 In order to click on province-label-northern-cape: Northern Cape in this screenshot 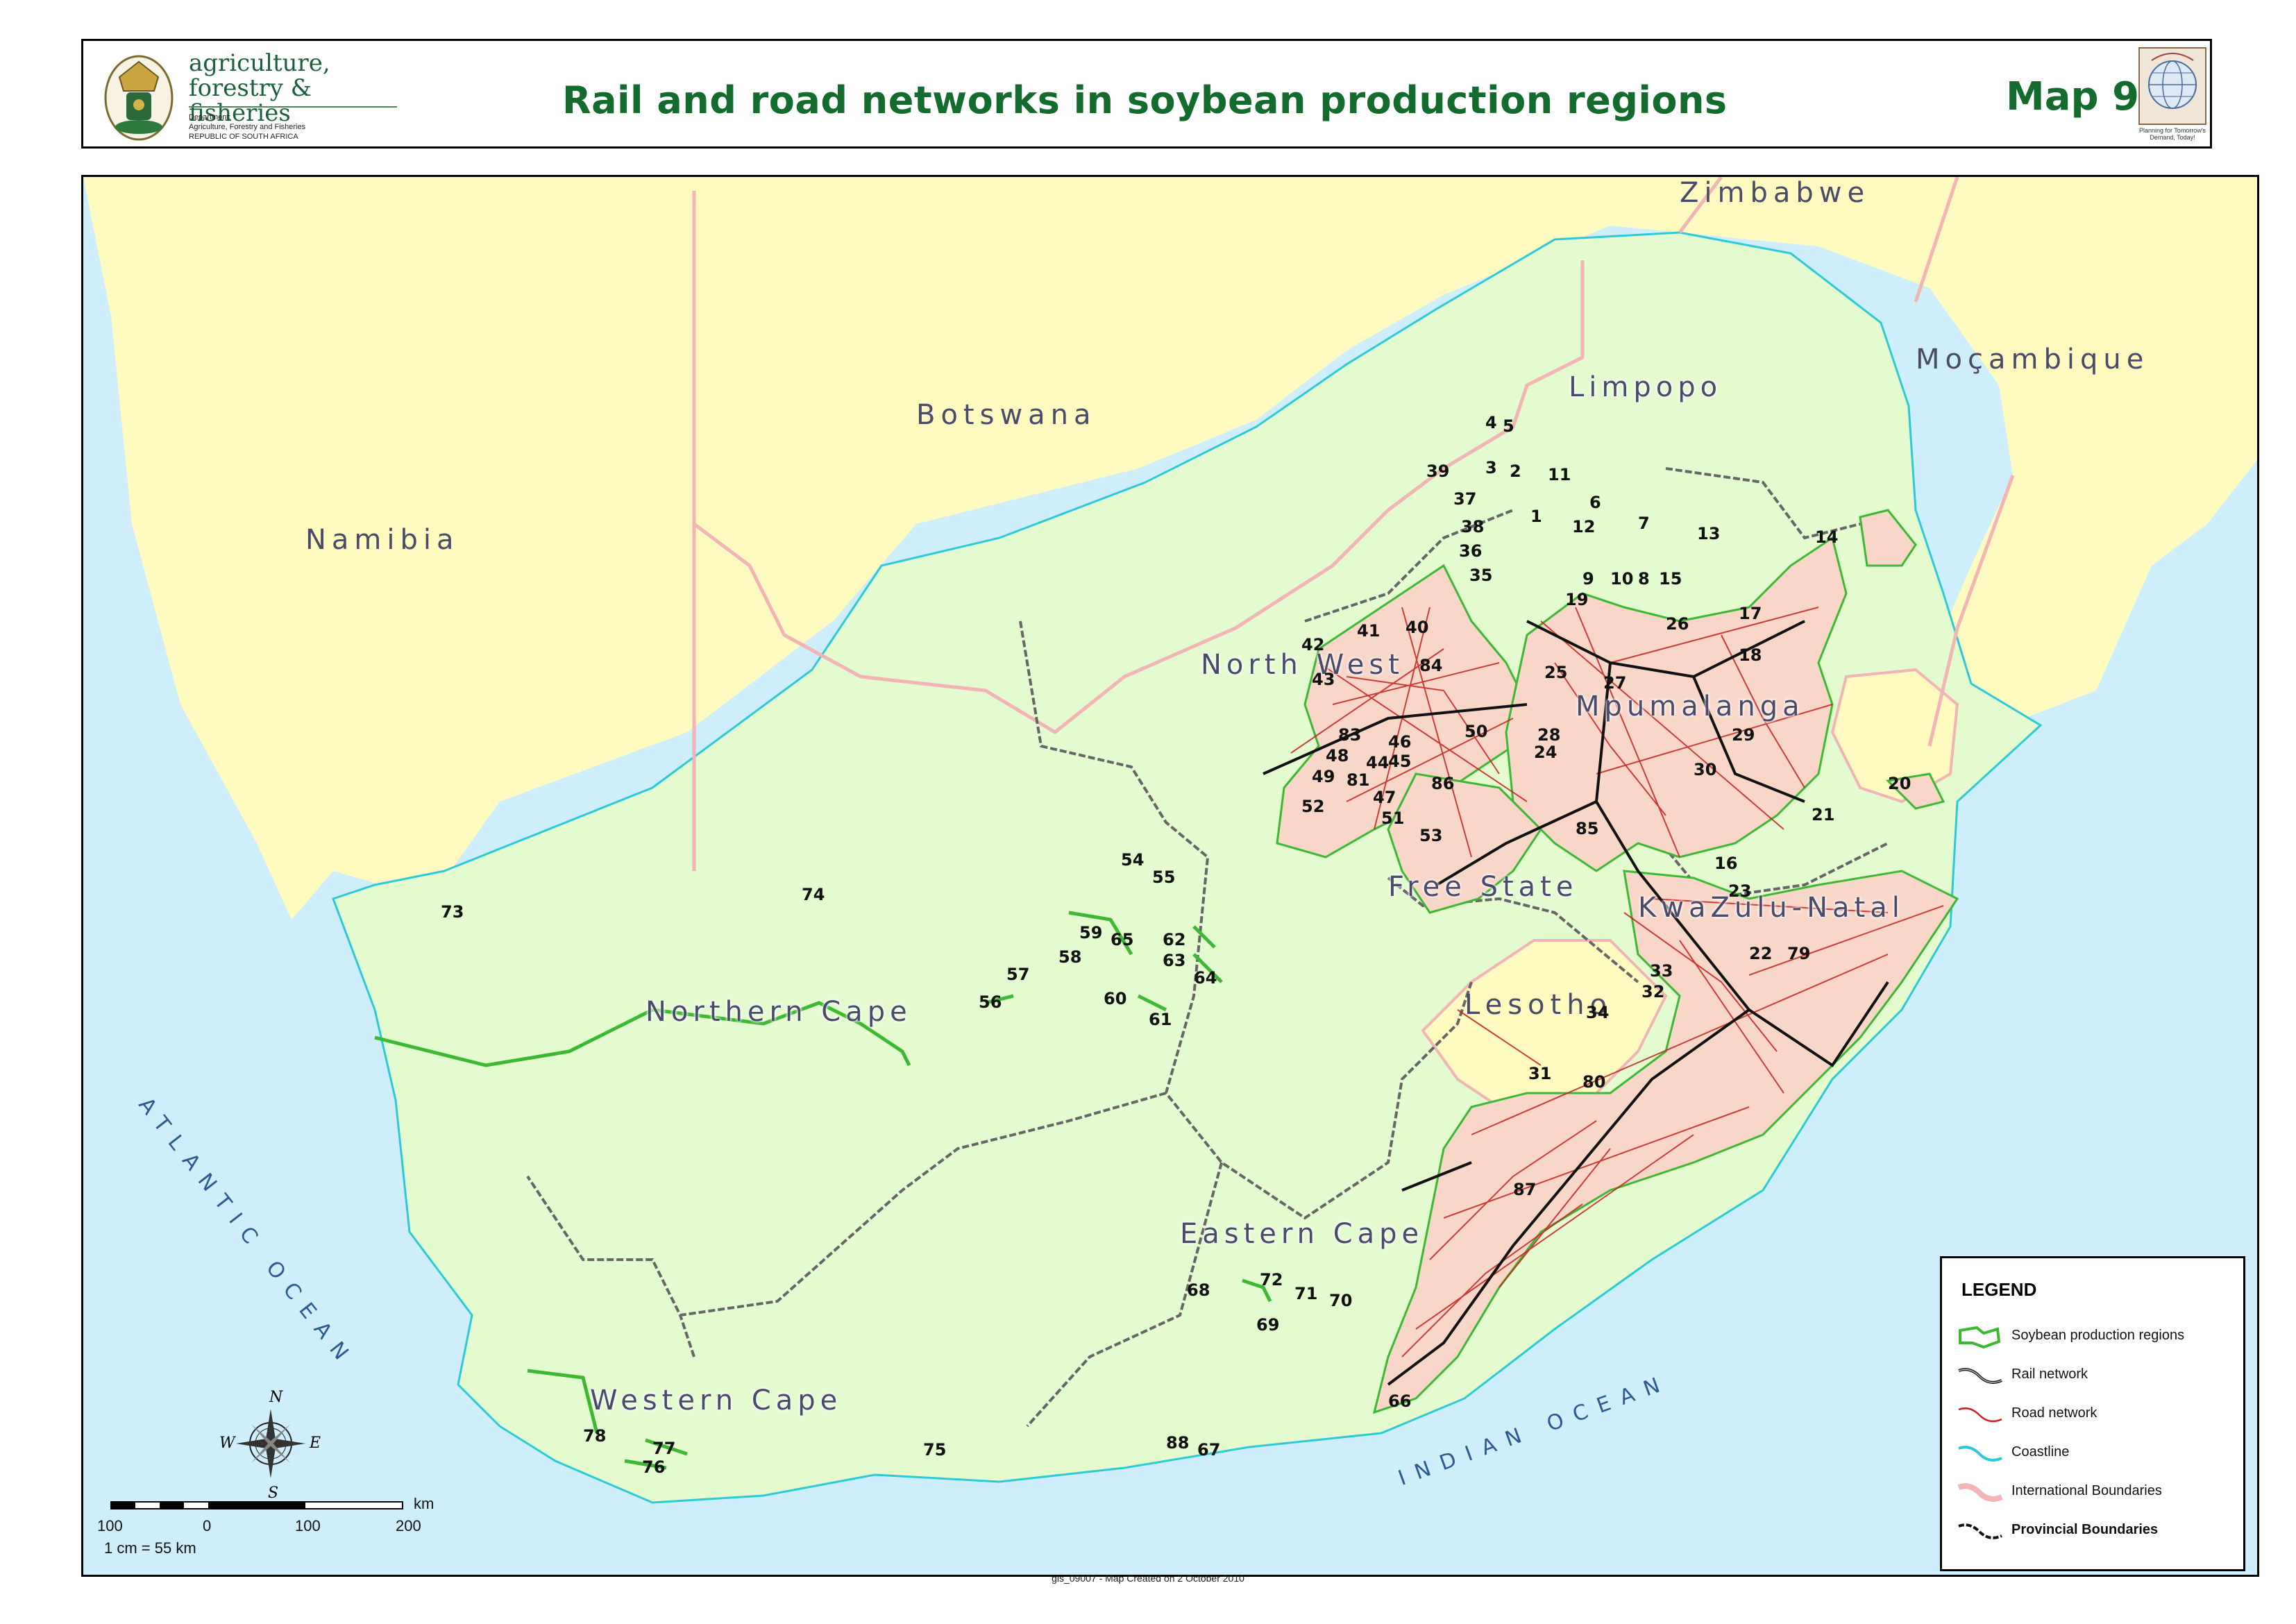, I will do `click(778, 1012)`.